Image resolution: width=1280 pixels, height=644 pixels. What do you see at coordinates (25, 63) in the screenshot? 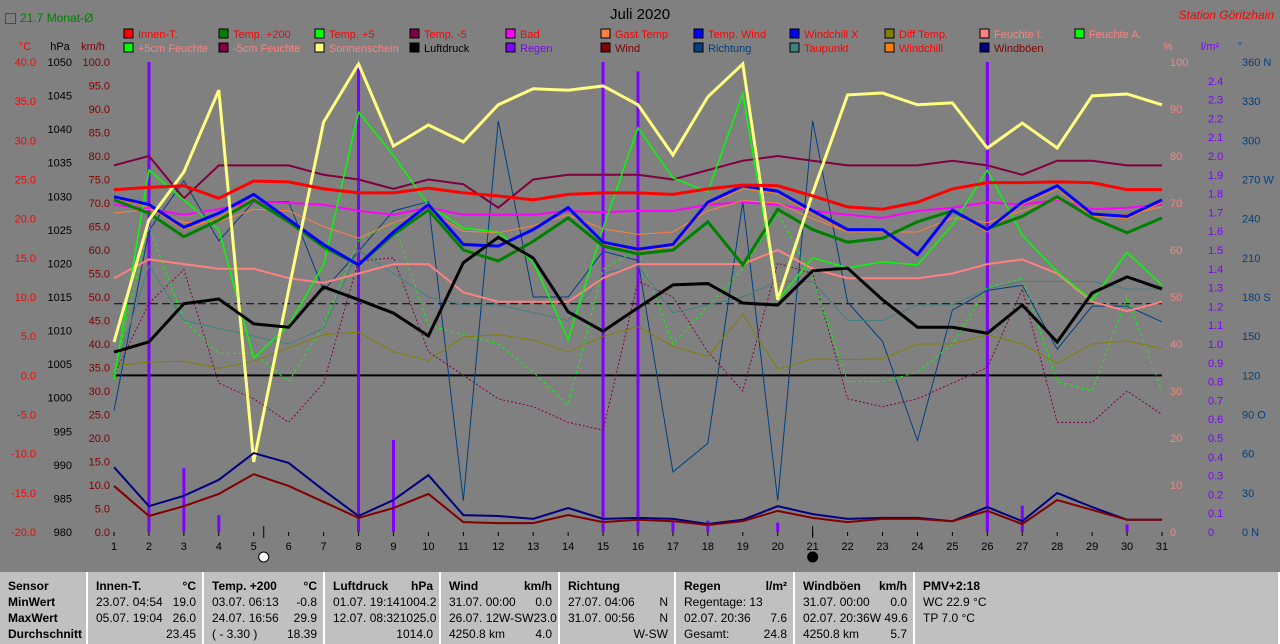
I see `tick-c: 40.0` at bounding box center [25, 63].